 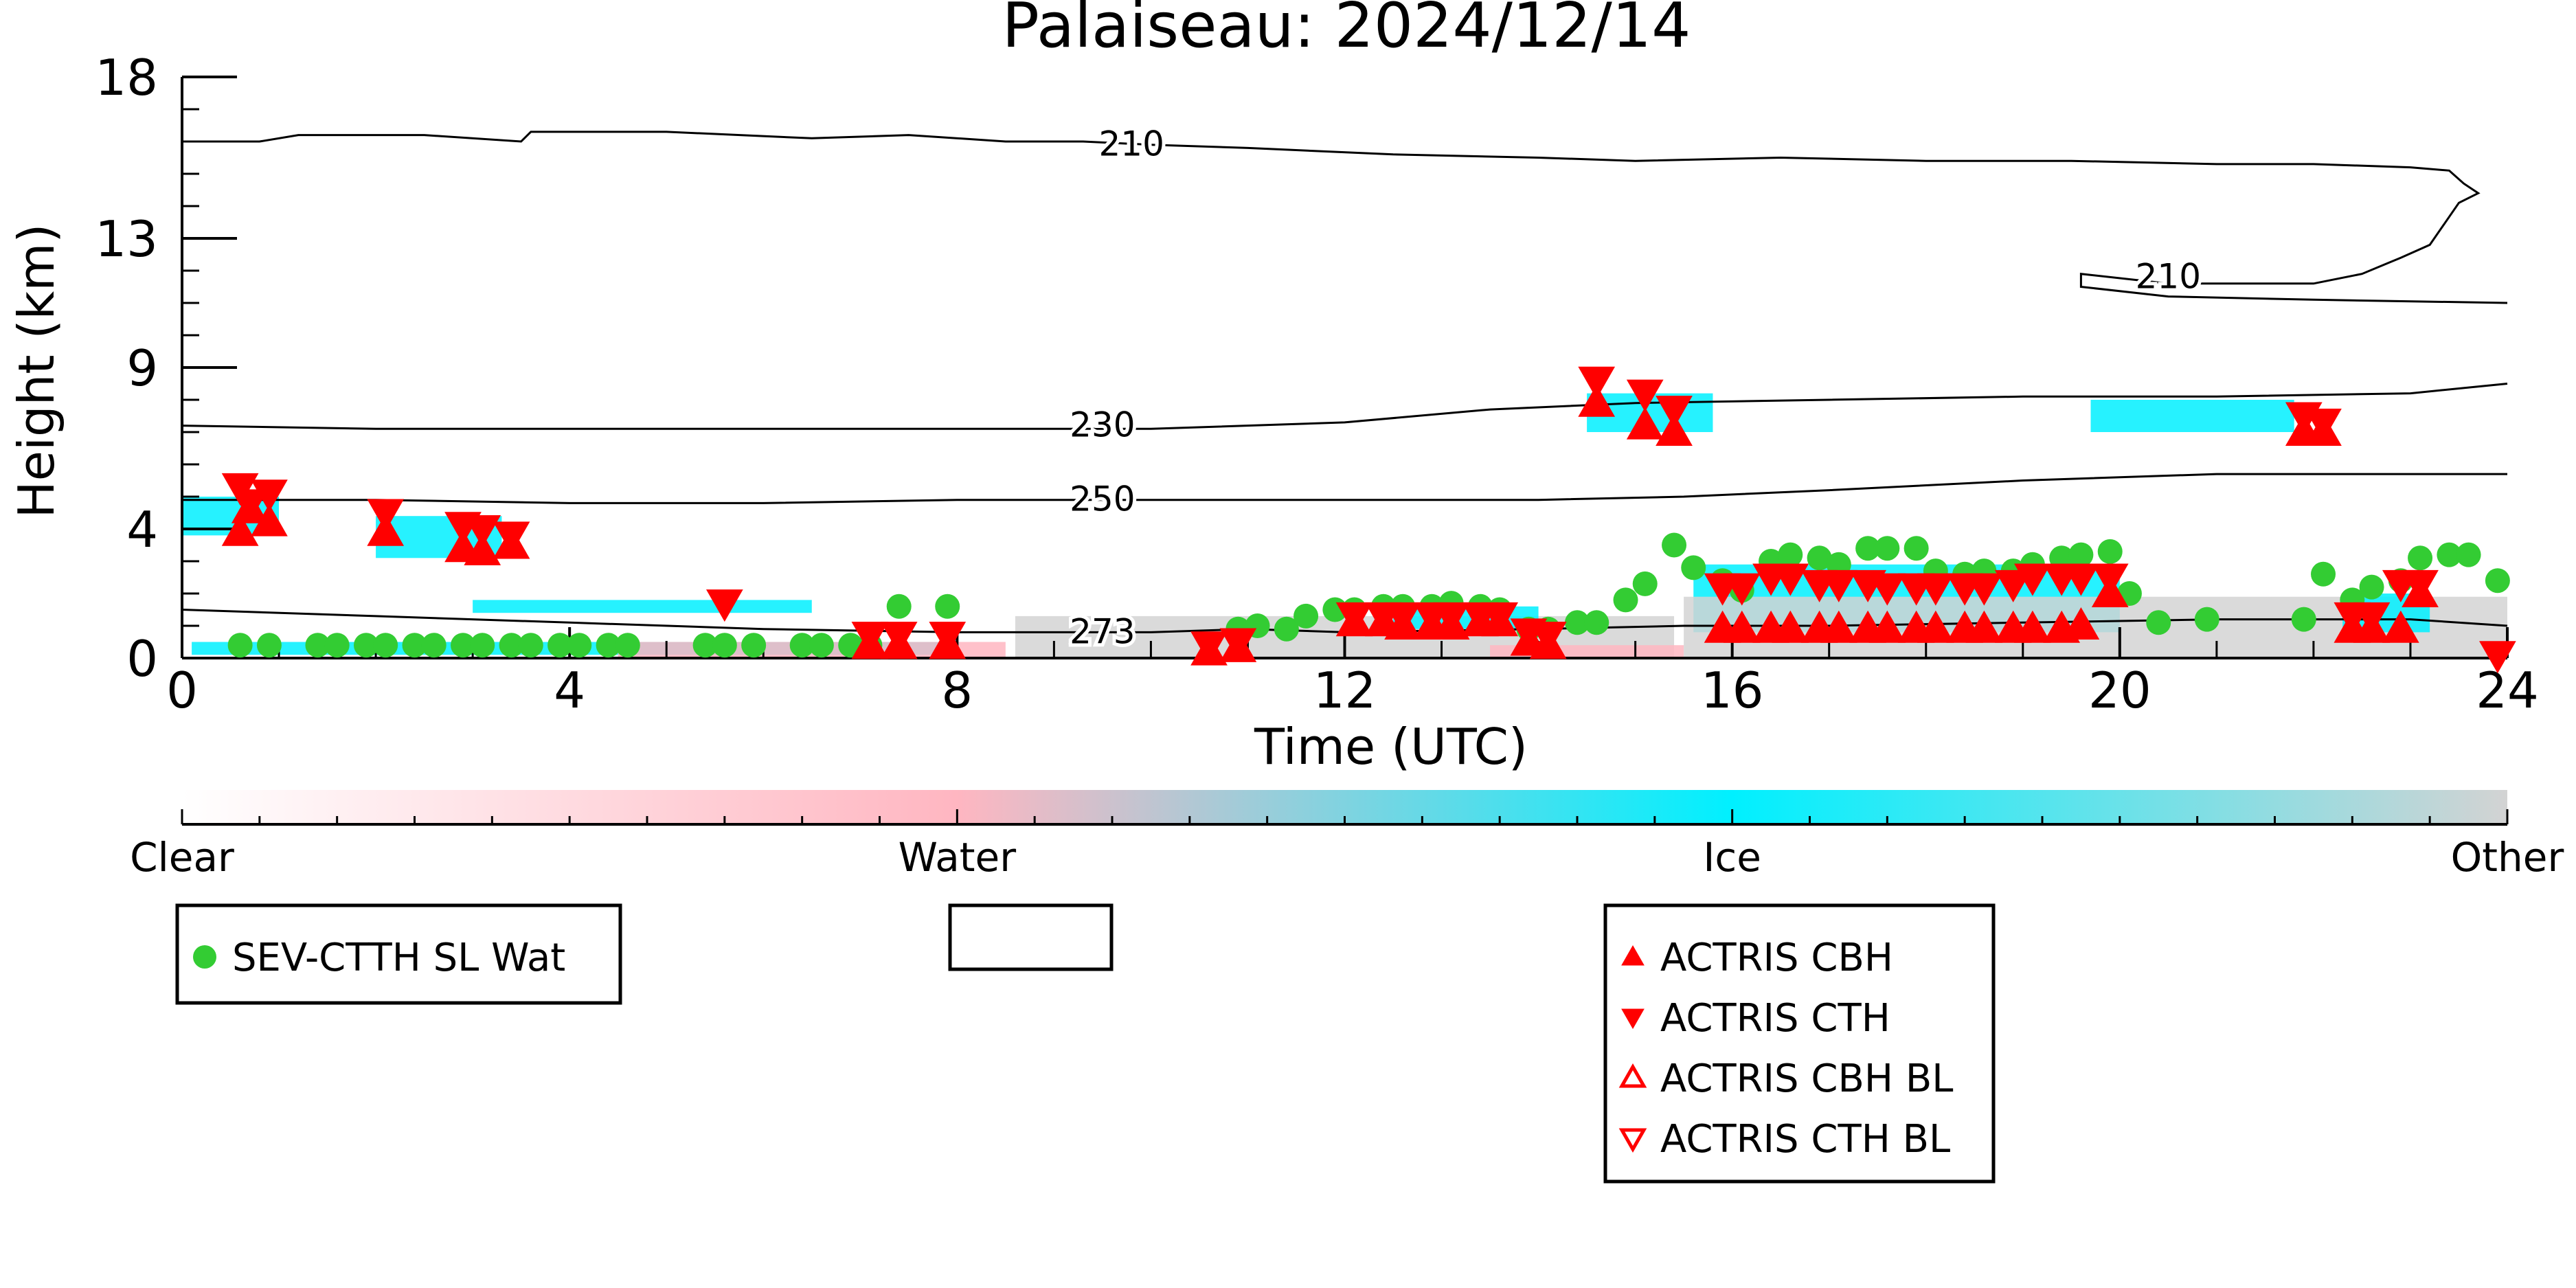 I want to click on y-tick-label: 18, so click(x=126, y=77).